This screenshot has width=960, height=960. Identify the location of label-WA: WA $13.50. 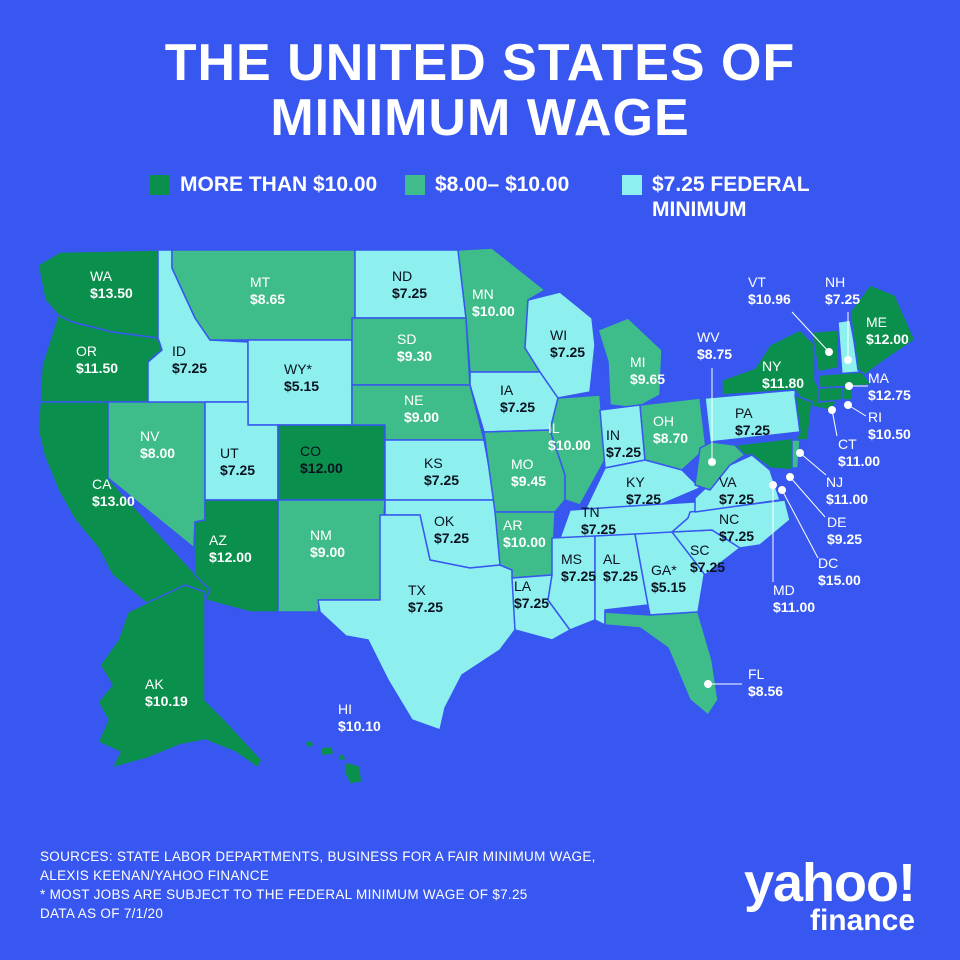
(111, 285).